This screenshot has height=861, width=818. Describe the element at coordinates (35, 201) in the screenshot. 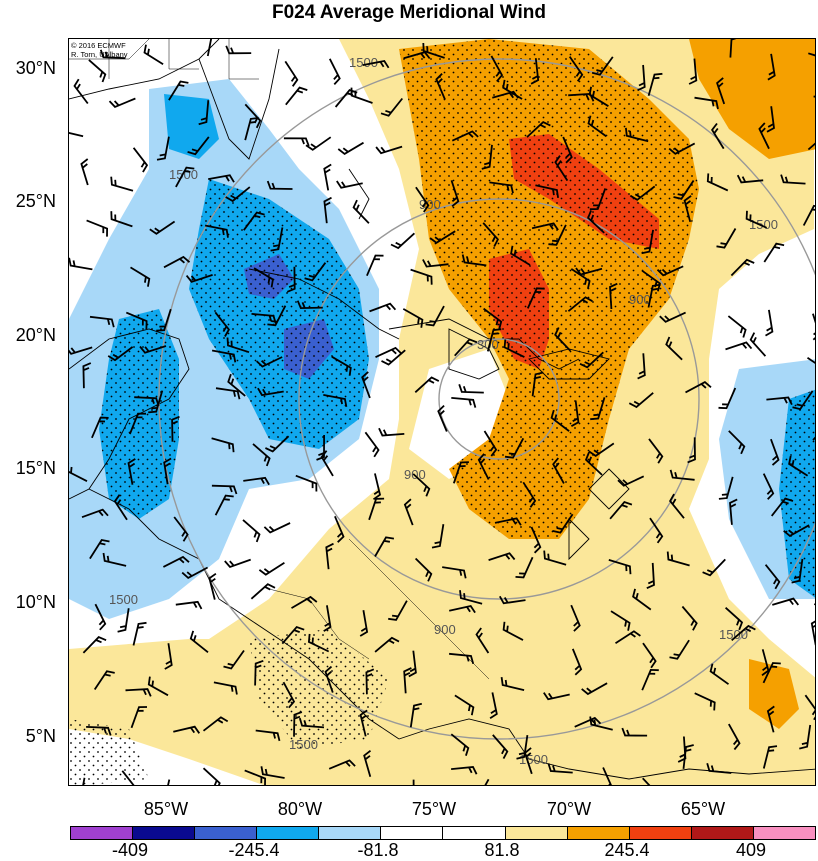

I see `lat-label-25: 25°N` at that location.